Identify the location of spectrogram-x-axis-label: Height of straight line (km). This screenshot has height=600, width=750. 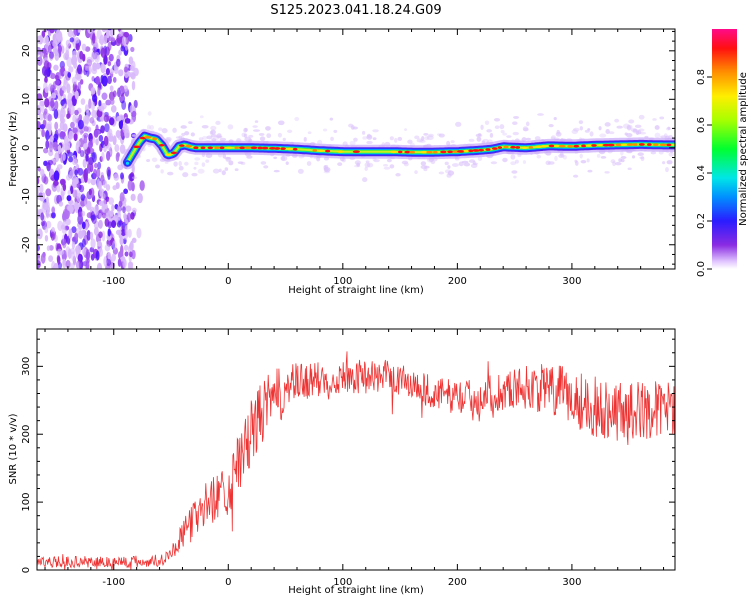
(356, 290).